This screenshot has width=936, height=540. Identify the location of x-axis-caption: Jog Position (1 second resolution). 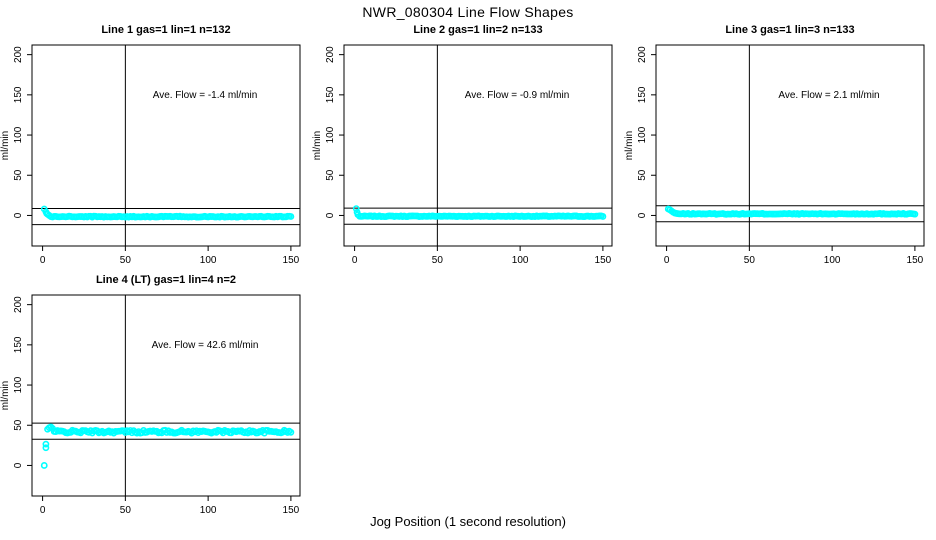
(468, 521).